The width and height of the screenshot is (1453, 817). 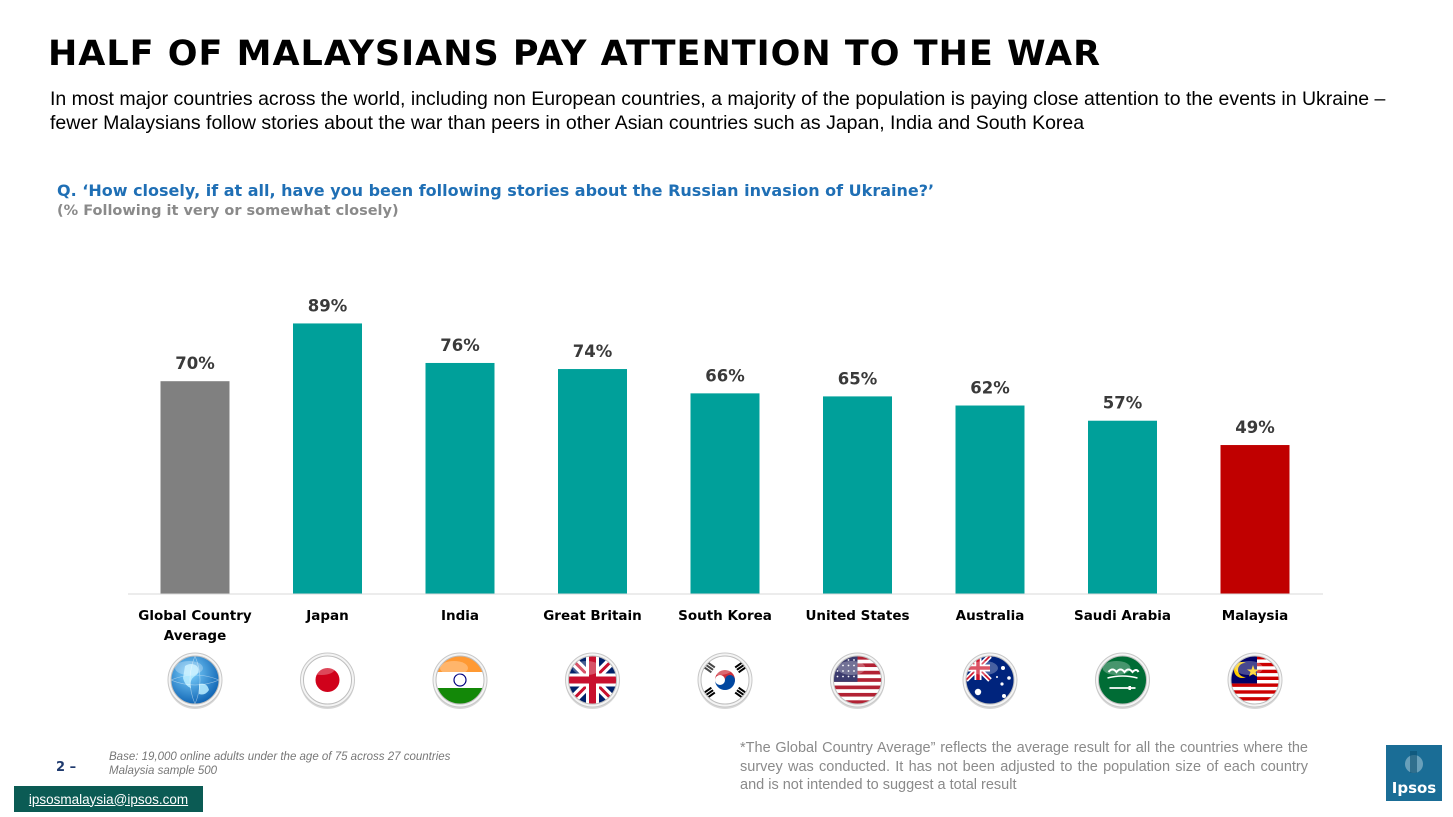 I want to click on bar-saudi-arabia, so click(x=1122, y=507).